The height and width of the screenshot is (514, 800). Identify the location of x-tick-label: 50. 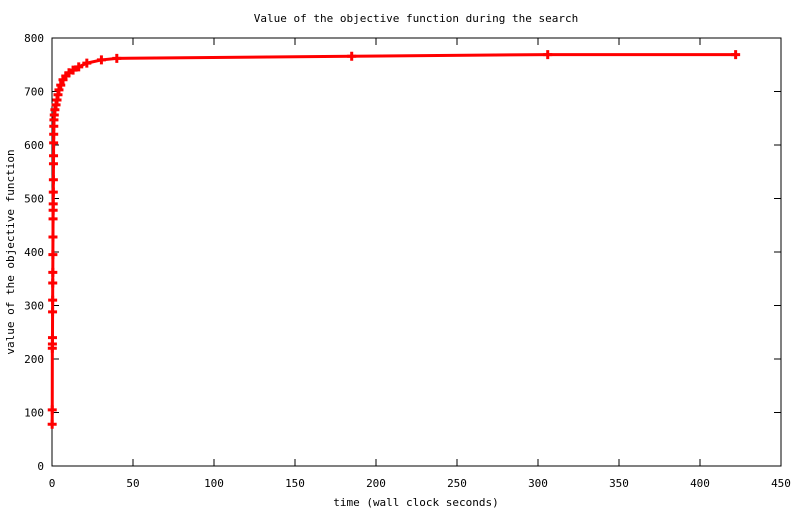
(132, 483).